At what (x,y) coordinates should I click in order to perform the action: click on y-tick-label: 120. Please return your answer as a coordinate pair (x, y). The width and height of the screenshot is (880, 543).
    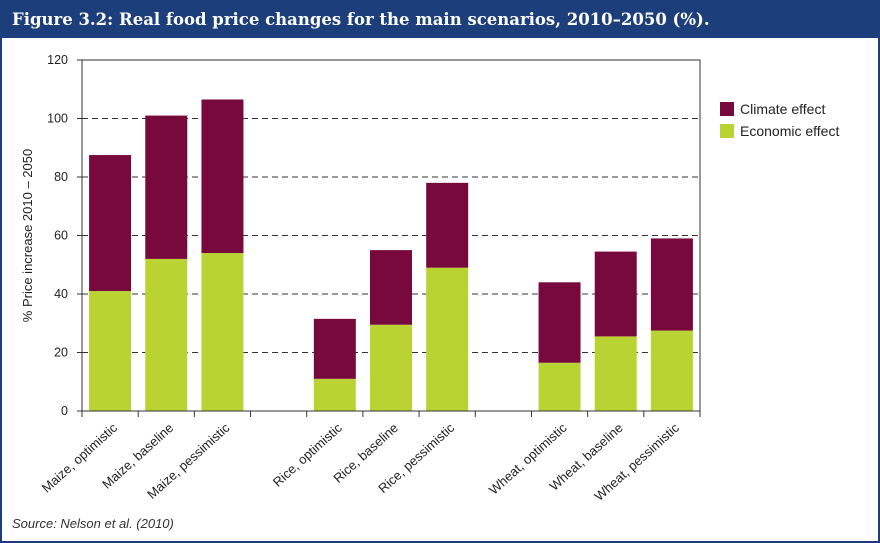
    Looking at the image, I should click on (57, 60).